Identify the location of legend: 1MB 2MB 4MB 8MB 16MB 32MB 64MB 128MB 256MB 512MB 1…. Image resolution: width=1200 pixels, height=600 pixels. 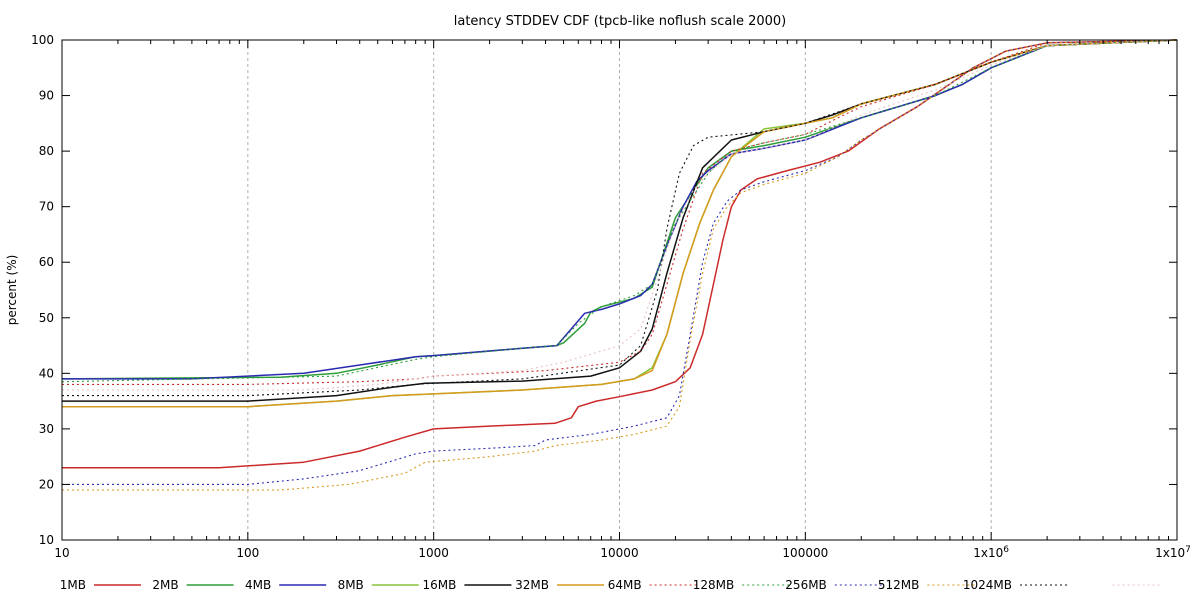
(610, 585).